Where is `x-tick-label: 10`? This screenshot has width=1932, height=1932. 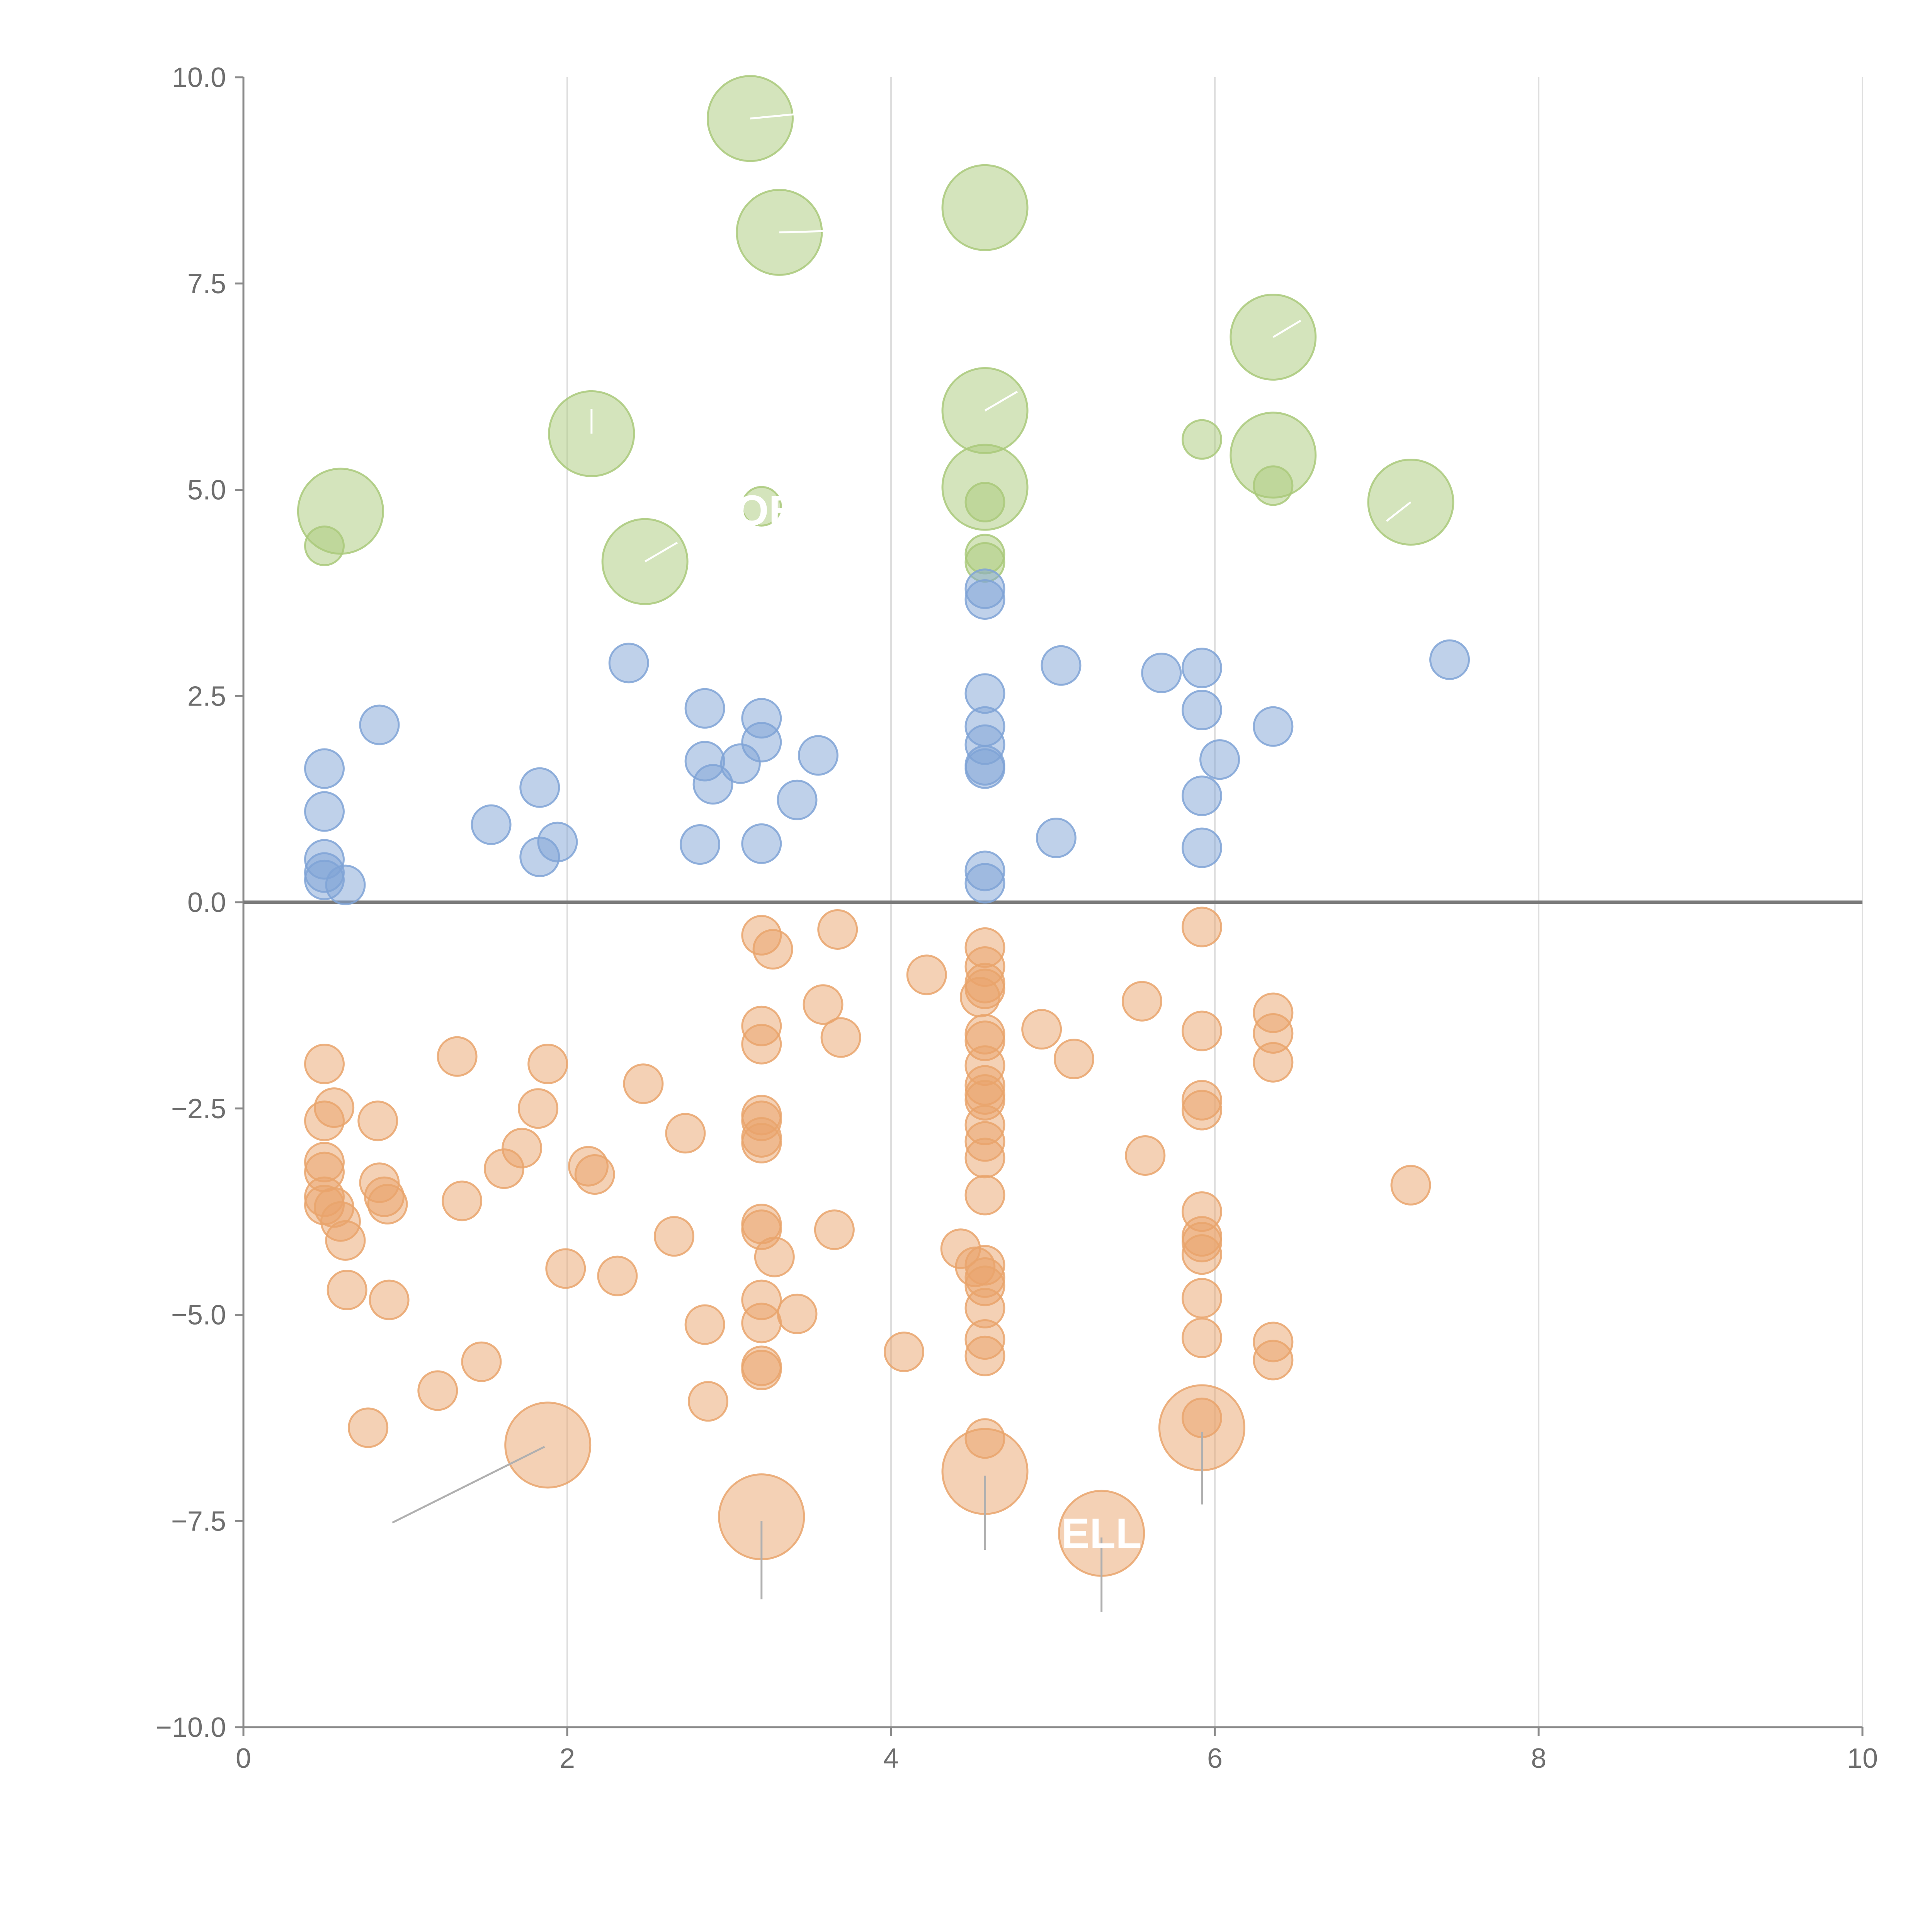 x-tick-label: 10 is located at coordinates (1863, 1758).